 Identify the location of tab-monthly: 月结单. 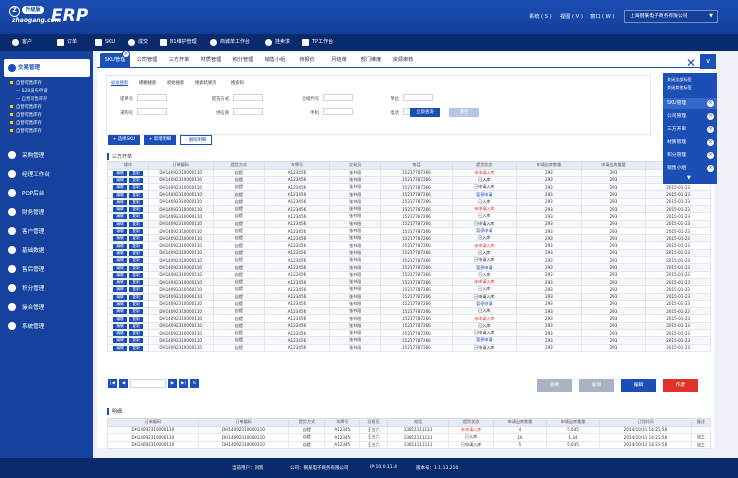
(339, 60).